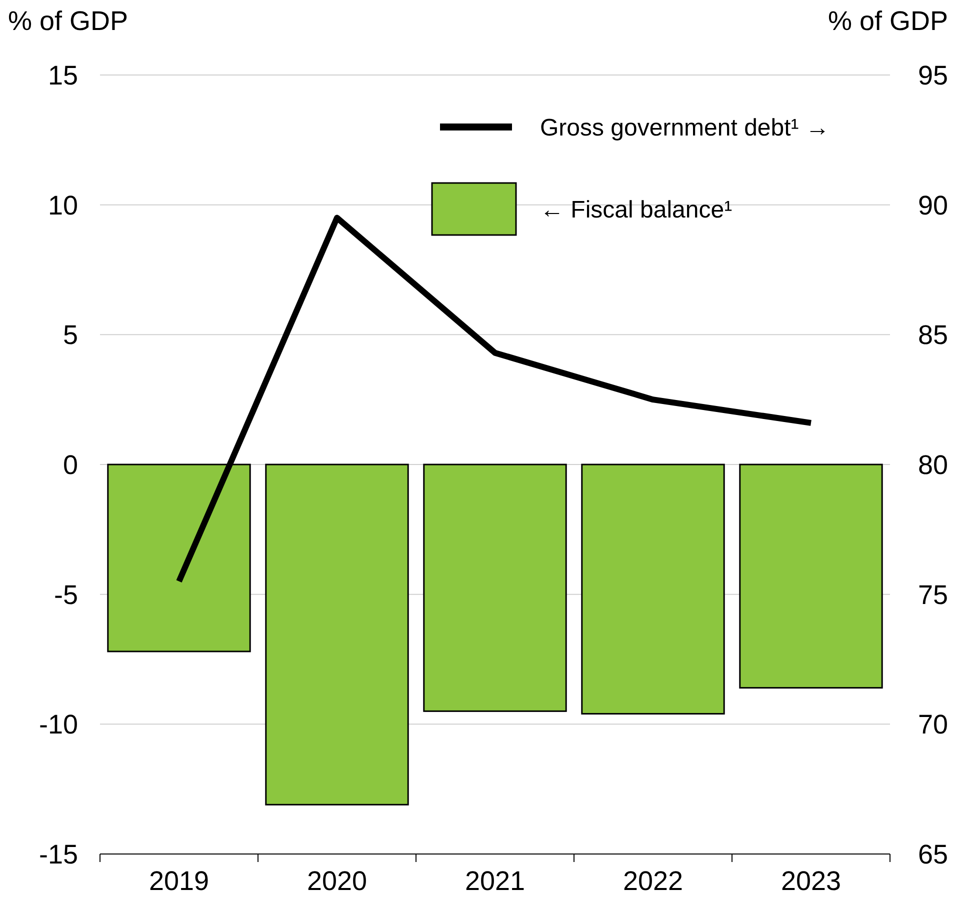 This screenshot has width=961, height=900. I want to click on y-tick-label: -10, so click(58, 725).